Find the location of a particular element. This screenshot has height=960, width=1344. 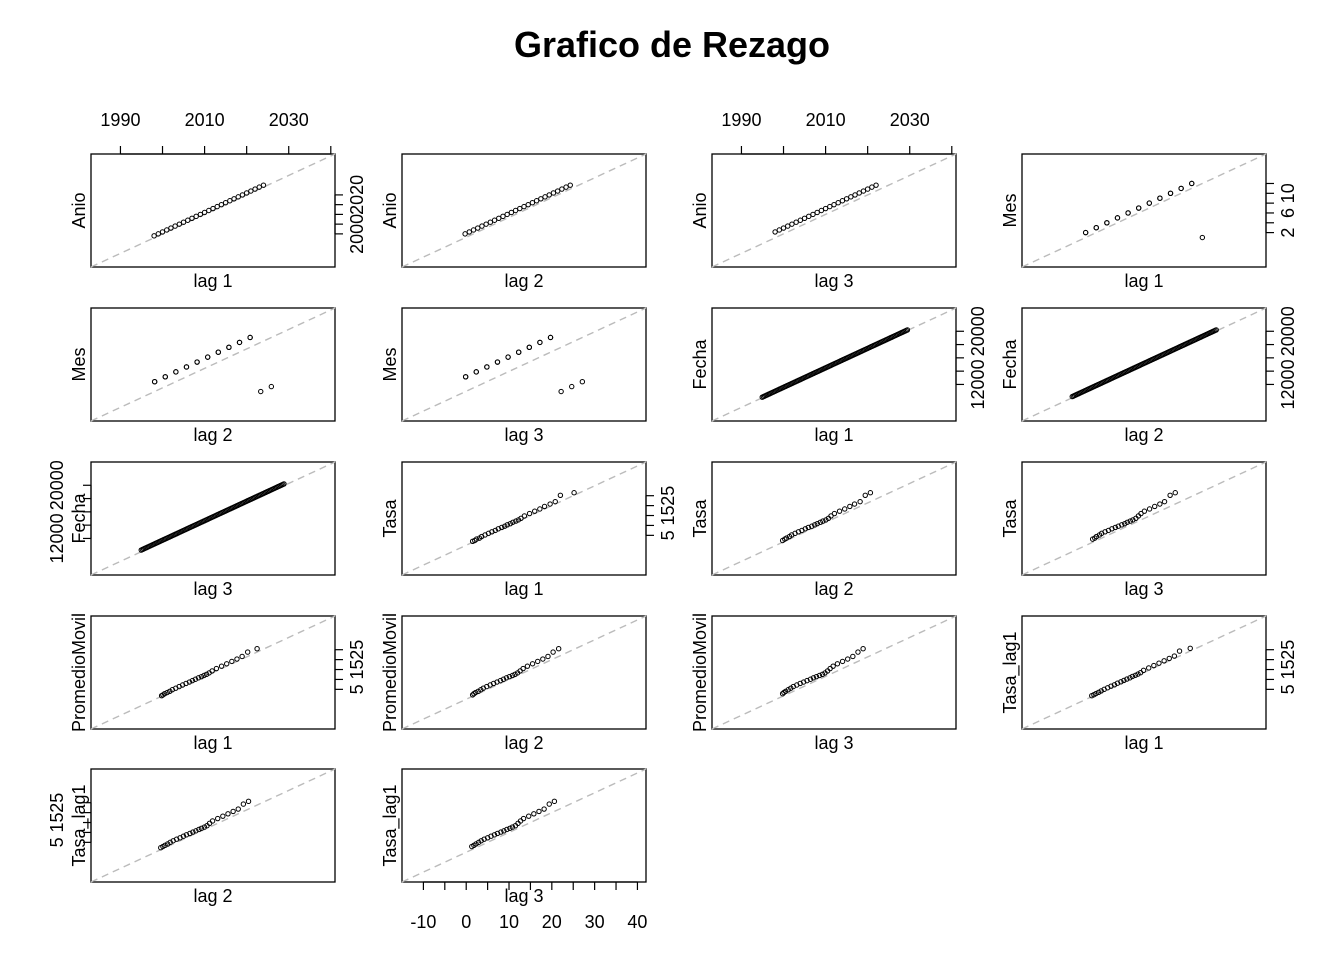

reference-line-anio-lag2 is located at coordinates (524, 210).